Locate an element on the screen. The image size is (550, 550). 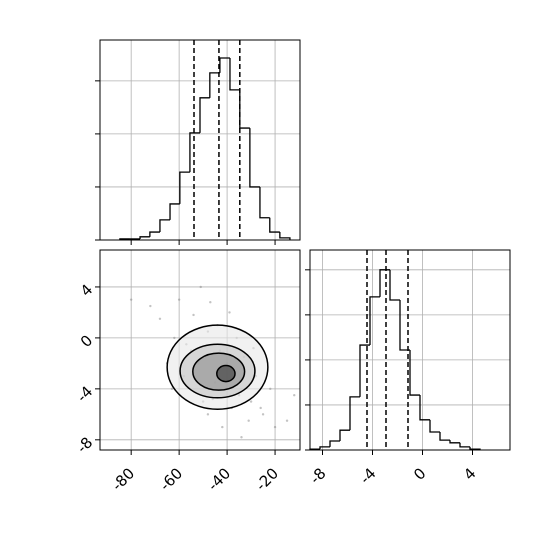
x-tick-label: -8 is located at coordinates (317, 475).